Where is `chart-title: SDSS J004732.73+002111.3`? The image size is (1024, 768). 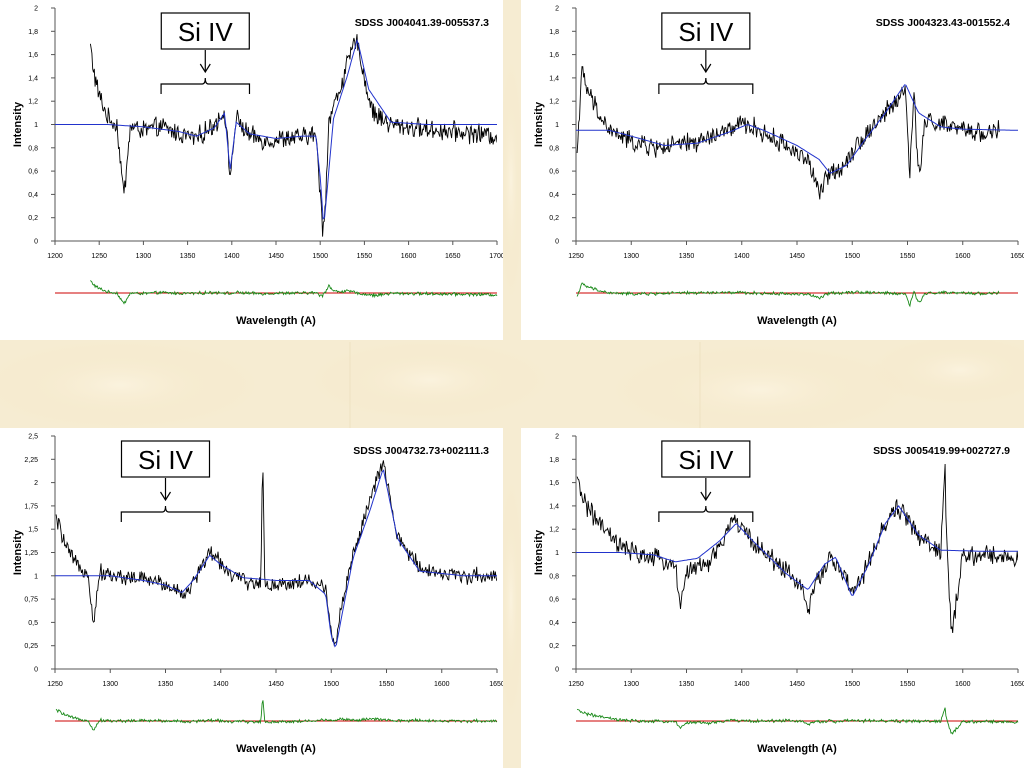 chart-title: SDSS J004732.73+002111.3 is located at coordinates (421, 451).